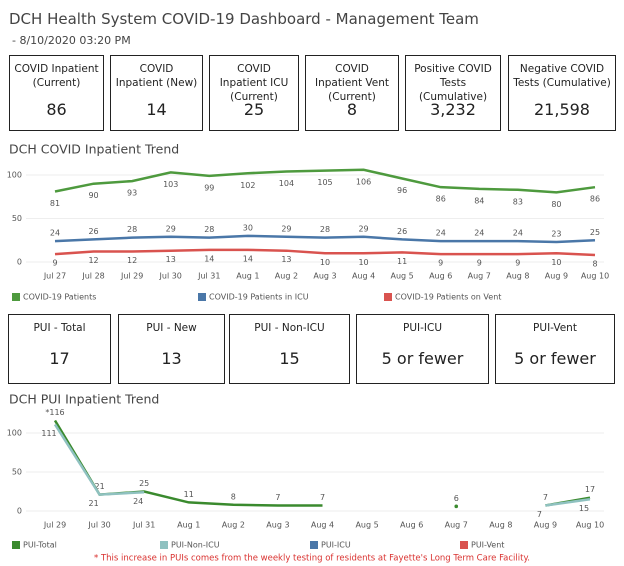 This screenshot has width=624, height=566. I want to click on data-label: 105, so click(324, 182).